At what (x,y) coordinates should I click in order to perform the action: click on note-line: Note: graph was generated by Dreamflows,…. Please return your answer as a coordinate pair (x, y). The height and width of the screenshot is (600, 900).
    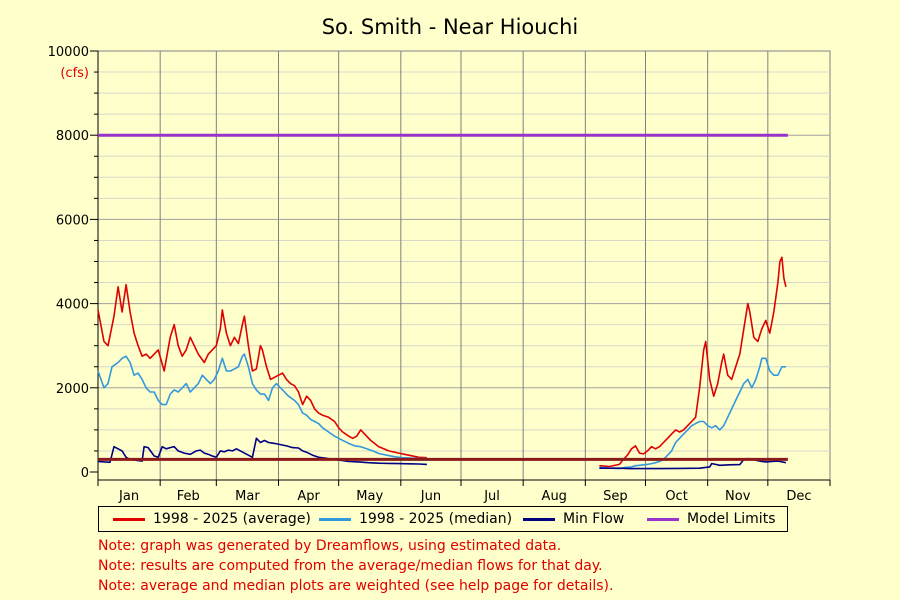
    Looking at the image, I should click on (330, 546).